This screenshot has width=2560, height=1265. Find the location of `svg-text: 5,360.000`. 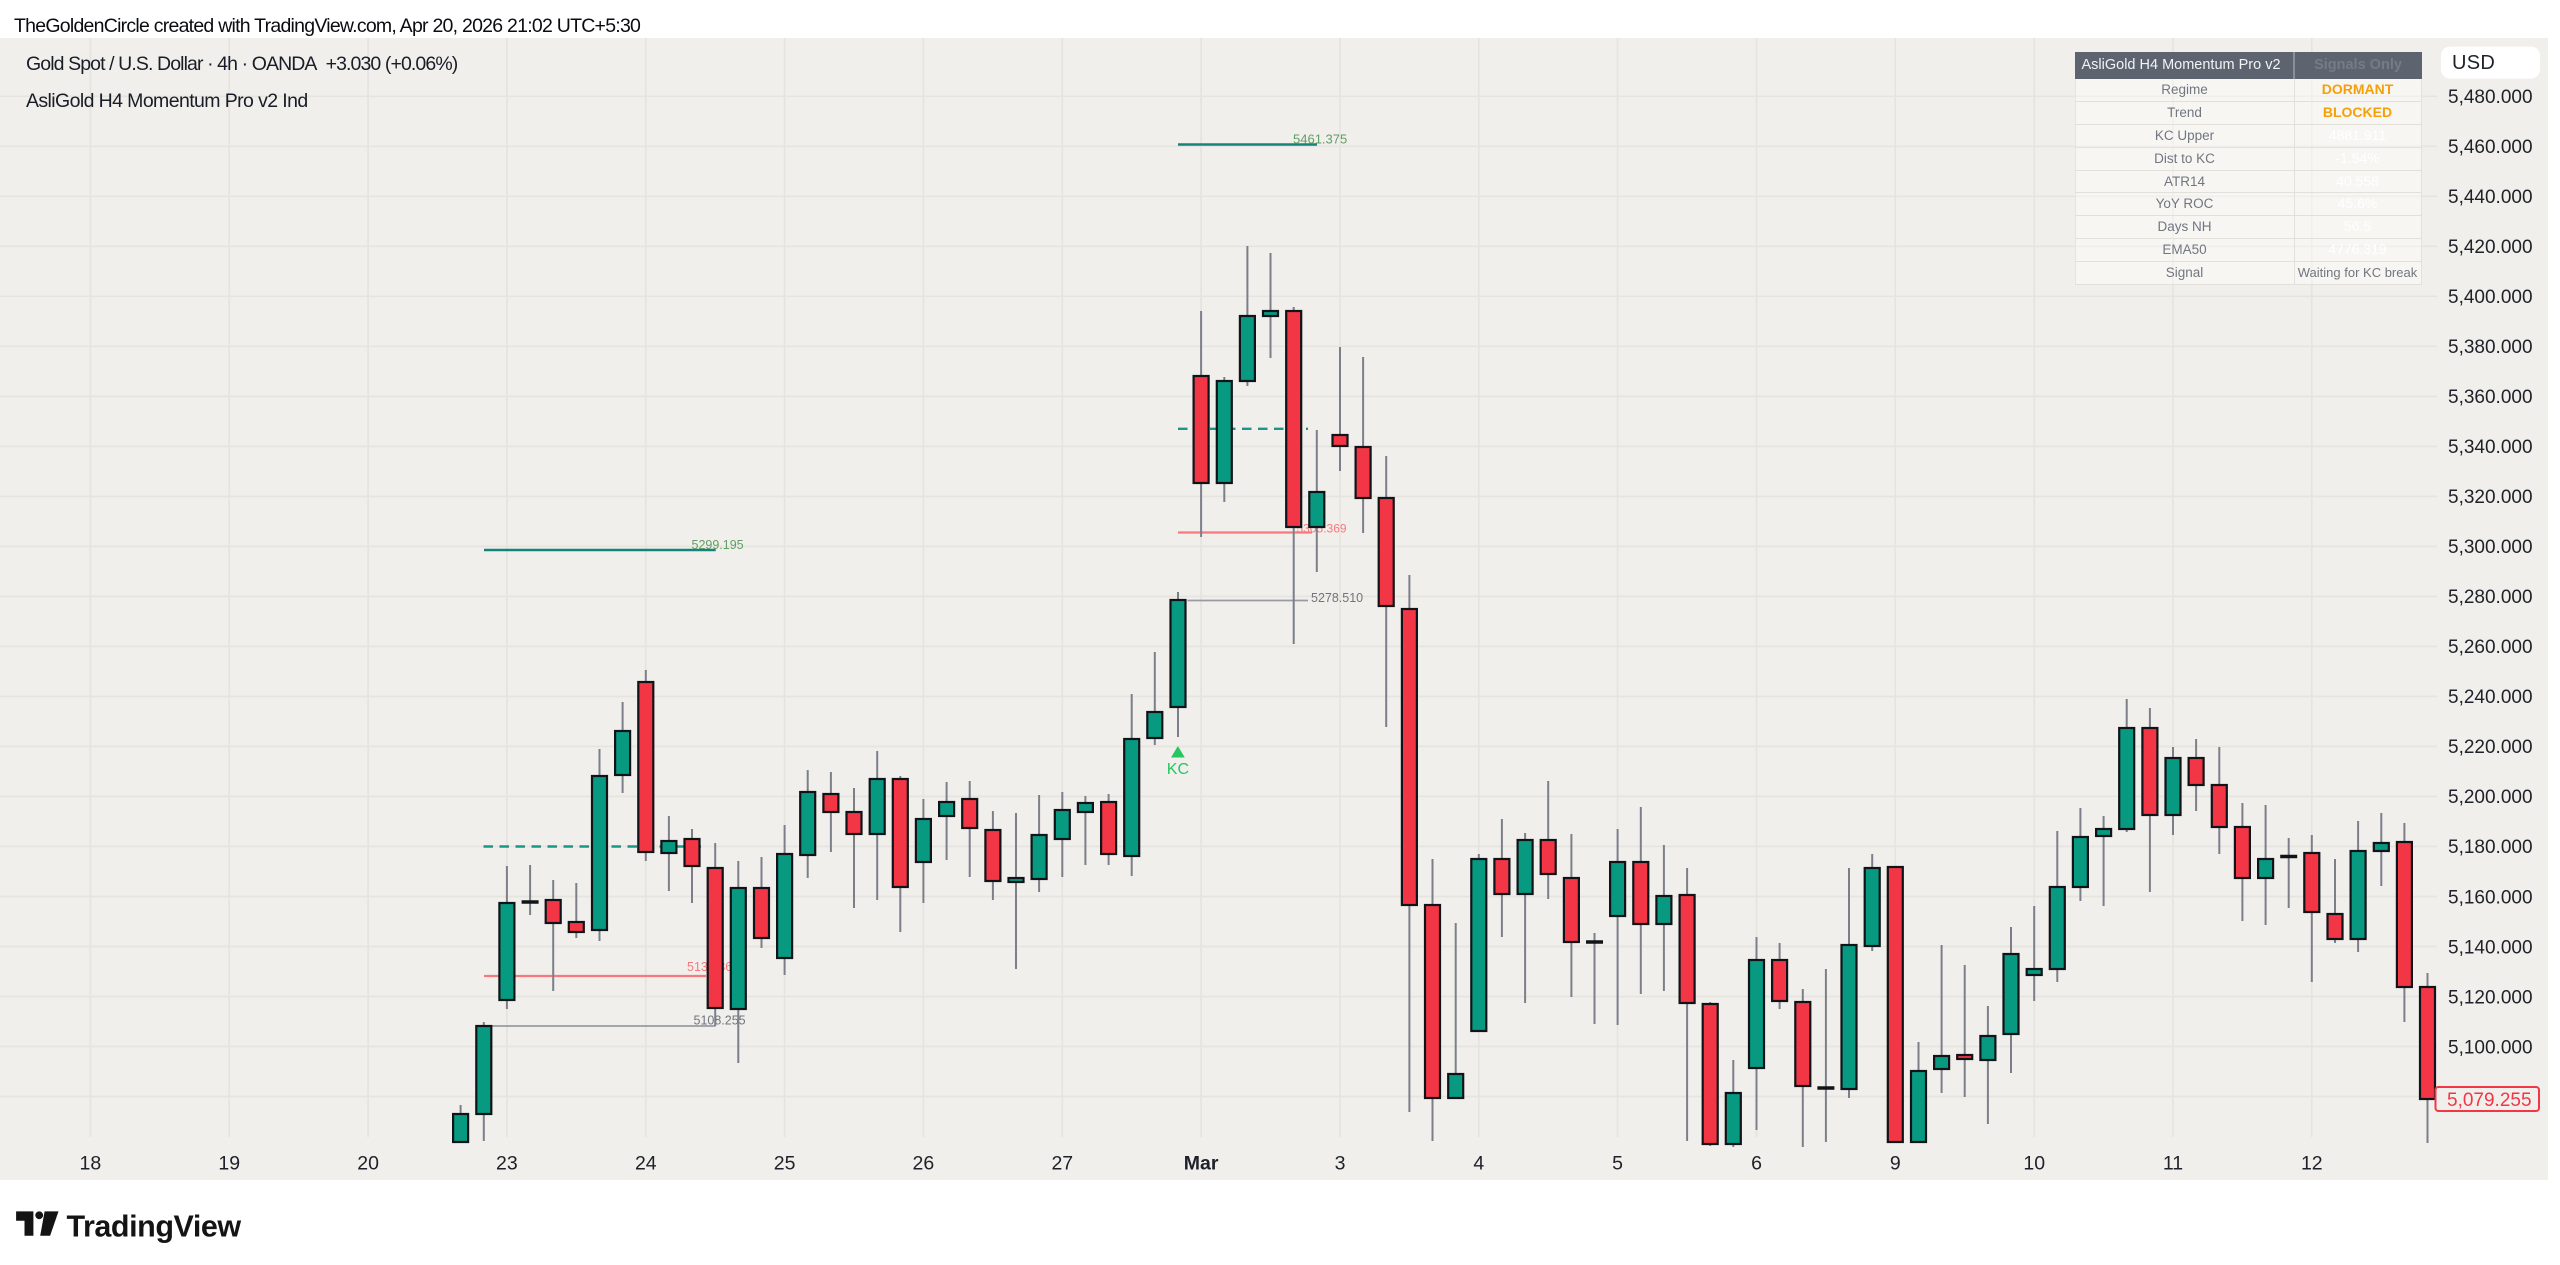

svg-text: 5,360.000 is located at coordinates (2490, 397).